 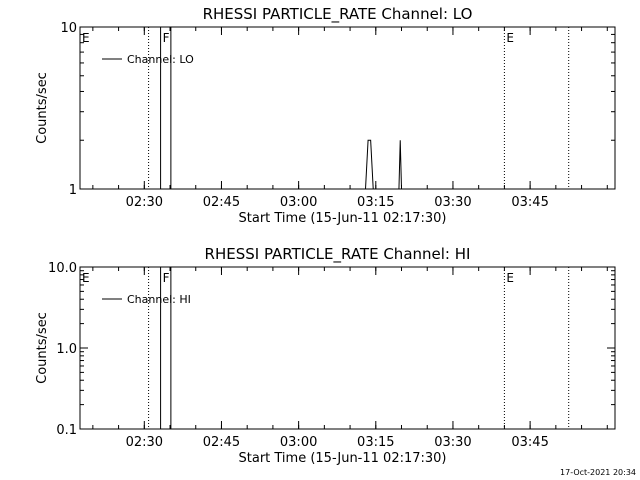 I want to click on y-tick-label: 10, so click(x=68, y=28).